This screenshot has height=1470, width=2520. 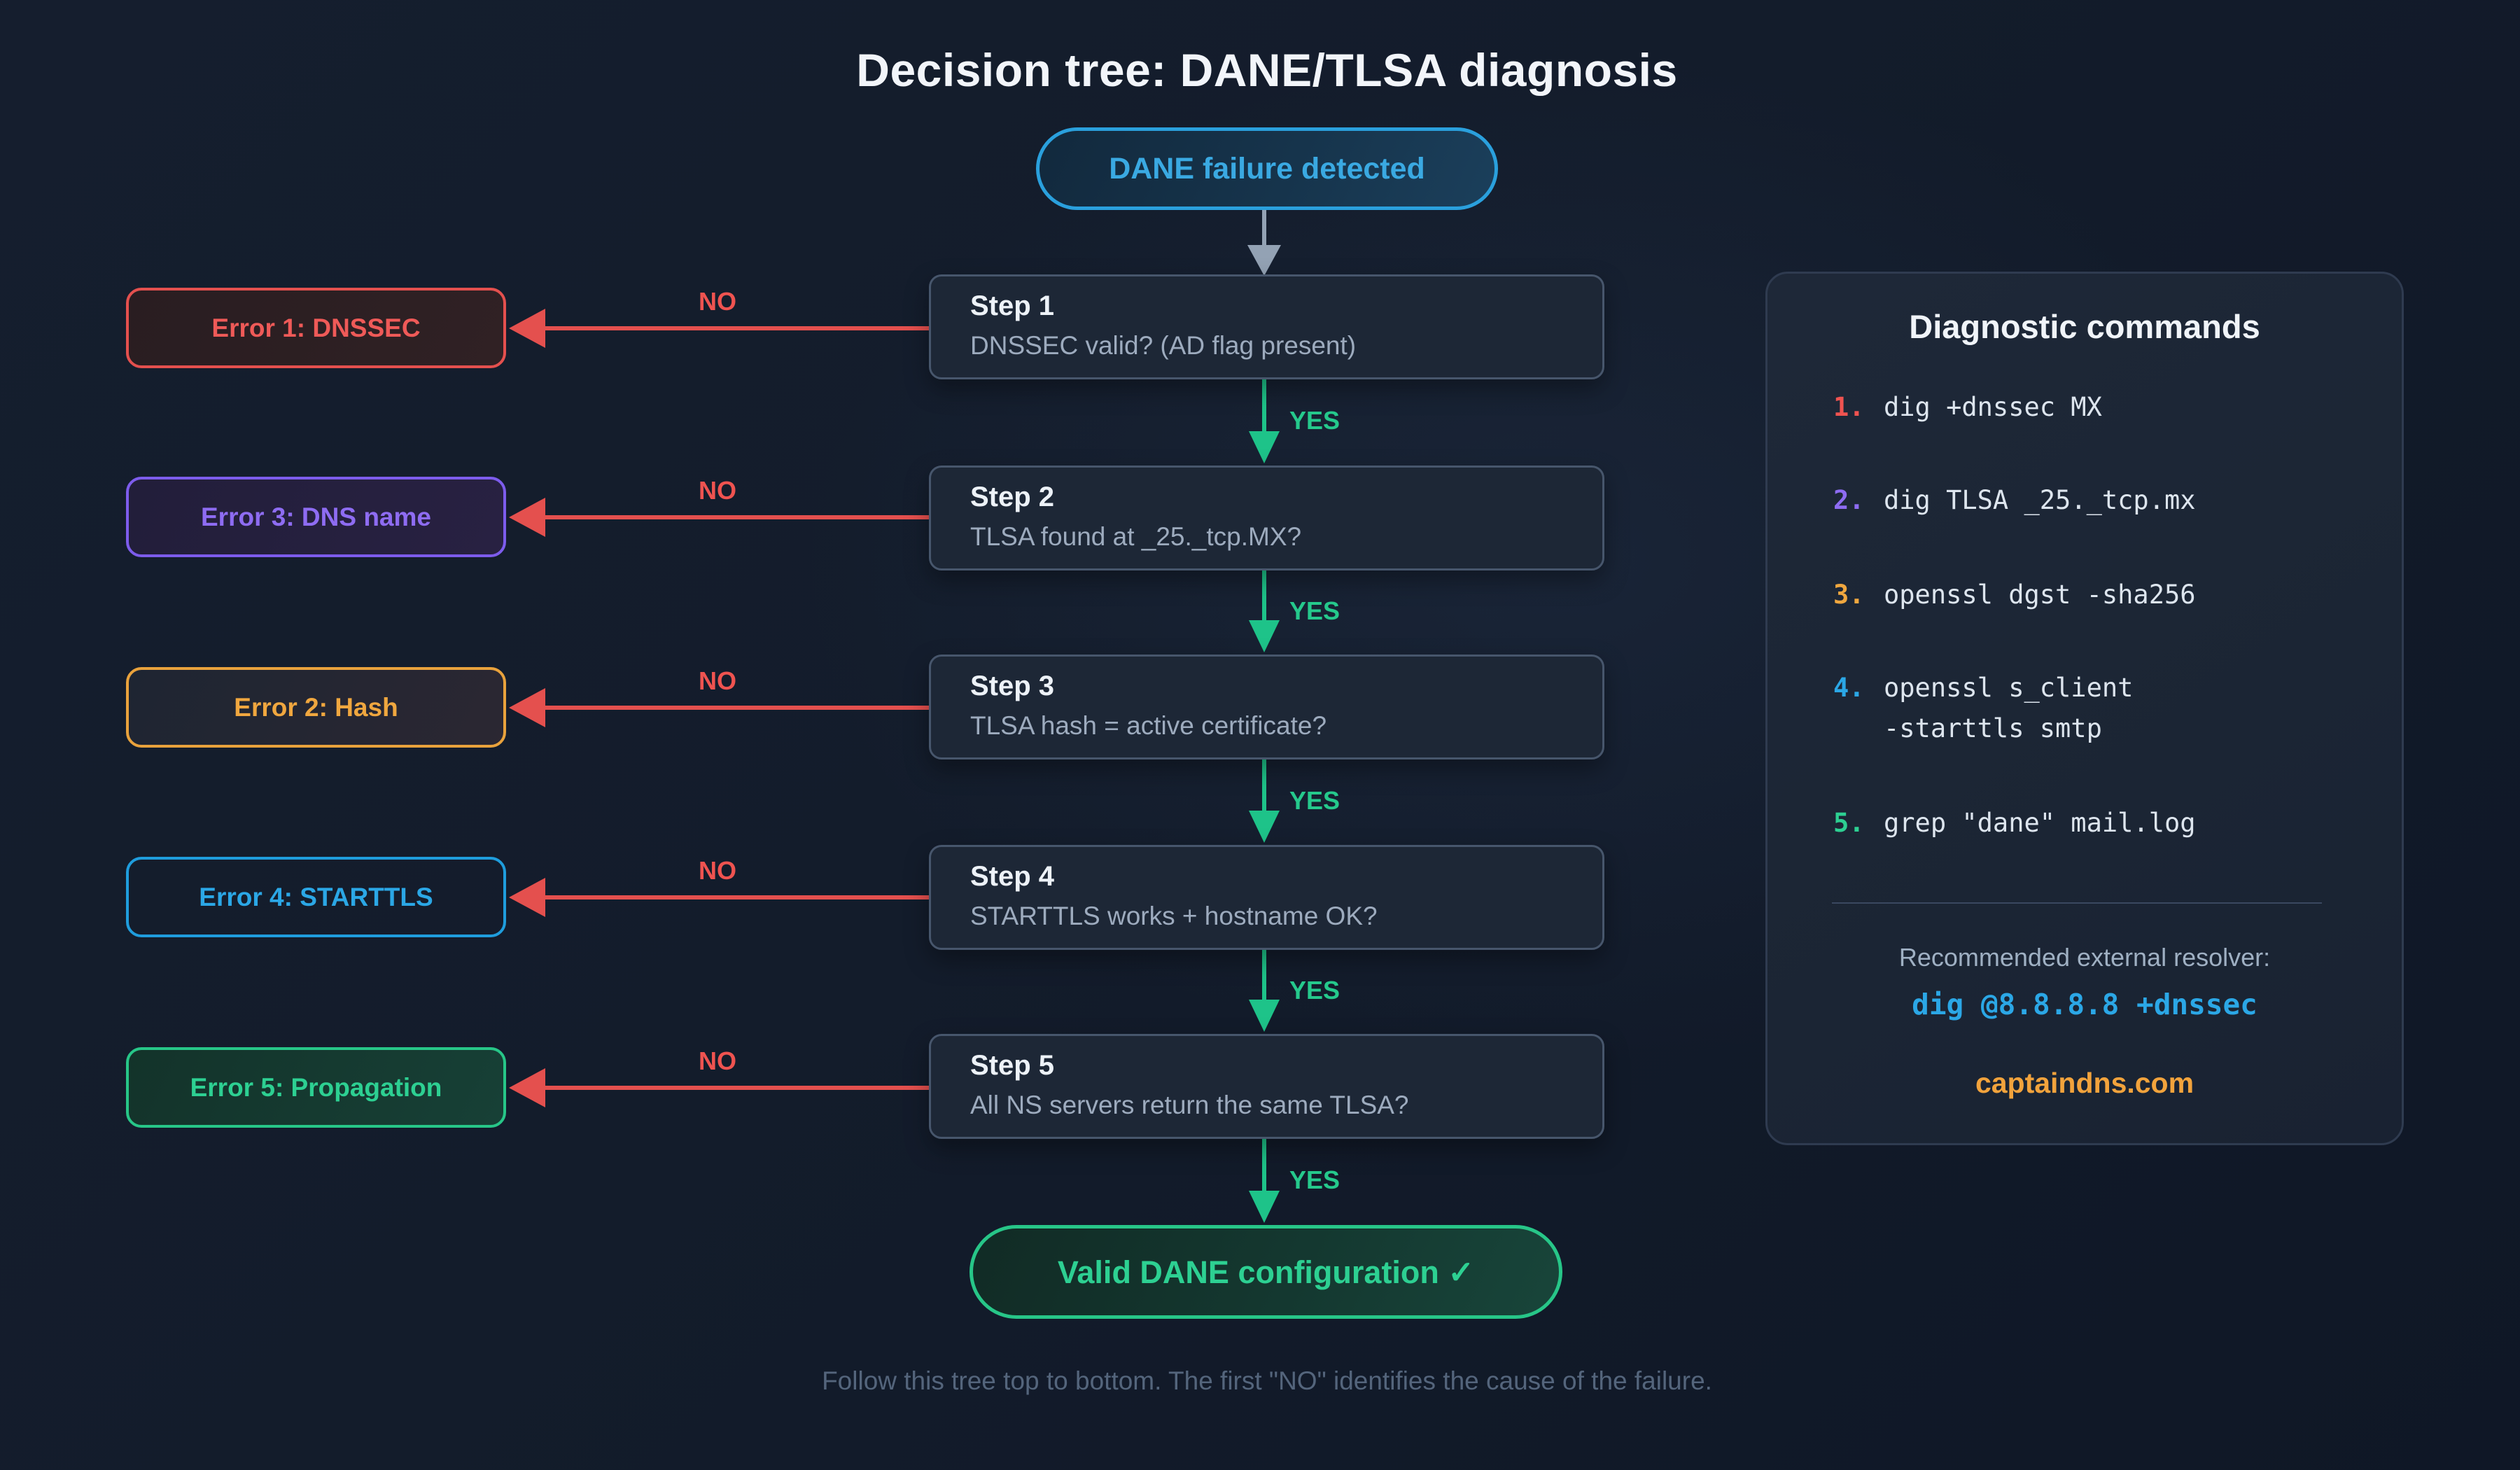 I want to click on panel-divider, so click(x=2077, y=903).